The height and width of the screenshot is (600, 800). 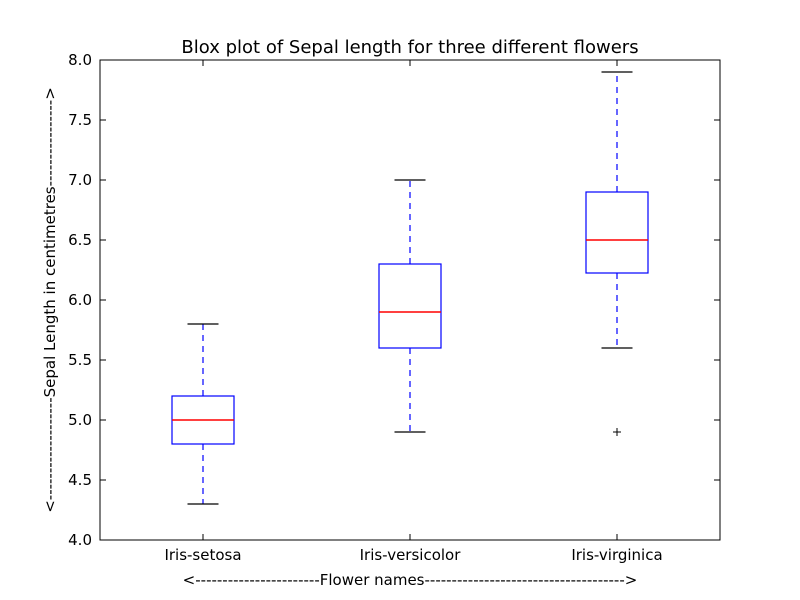 What do you see at coordinates (80, 360) in the screenshot?
I see `y-tick-label: 5.5` at bounding box center [80, 360].